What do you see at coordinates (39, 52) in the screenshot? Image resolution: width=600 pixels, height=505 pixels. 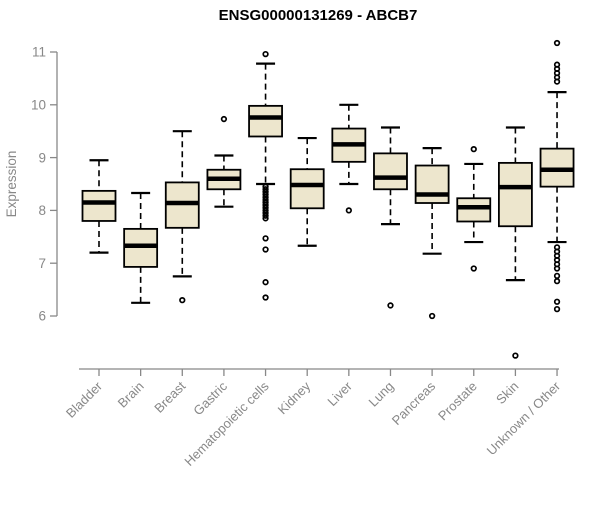 I see `y-tick-label: 11` at bounding box center [39, 52].